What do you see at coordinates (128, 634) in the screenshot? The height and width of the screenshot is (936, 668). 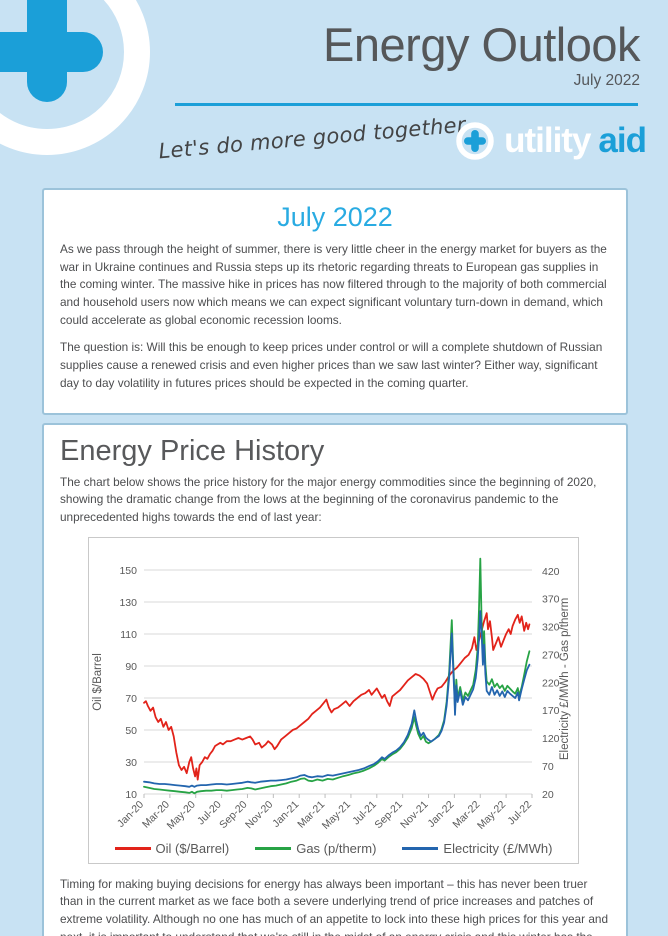 I see `svg-text: 110` at bounding box center [128, 634].